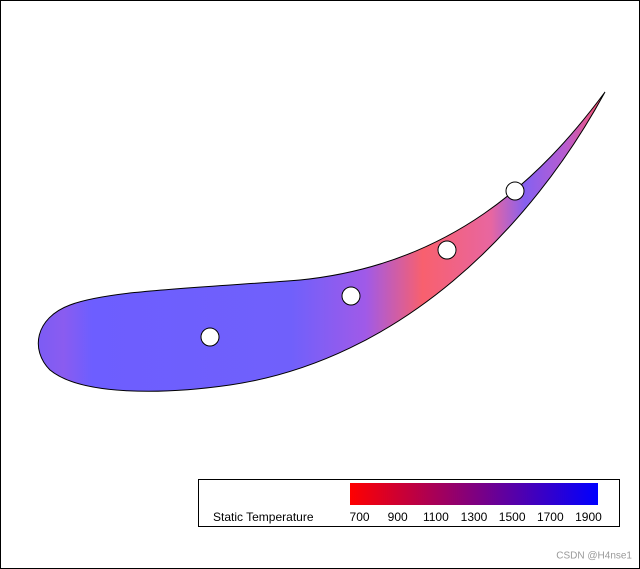 The image size is (640, 569). Describe the element at coordinates (474, 517) in the screenshot. I see `colorbar-tick-label: 1300` at that location.